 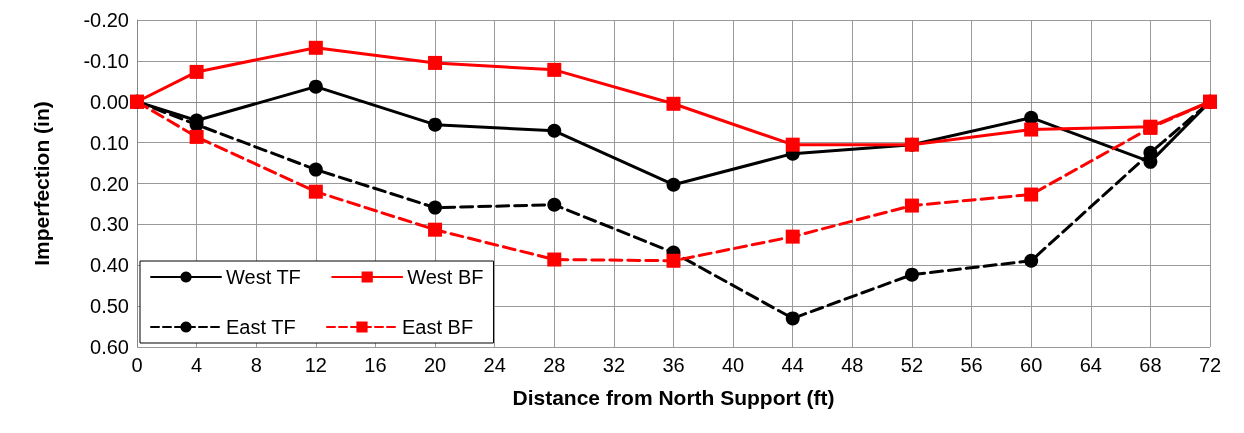 What do you see at coordinates (1031, 365) in the screenshot?
I see `x-tick-label: 60` at bounding box center [1031, 365].